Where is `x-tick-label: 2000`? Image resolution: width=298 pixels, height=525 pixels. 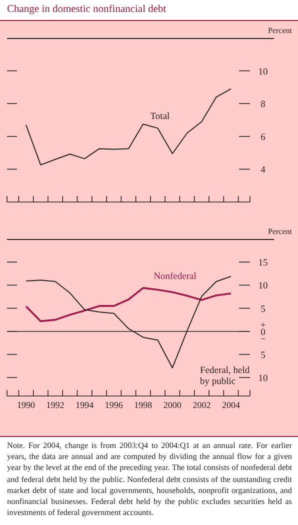 x-tick-label: 2000 is located at coordinates (172, 405).